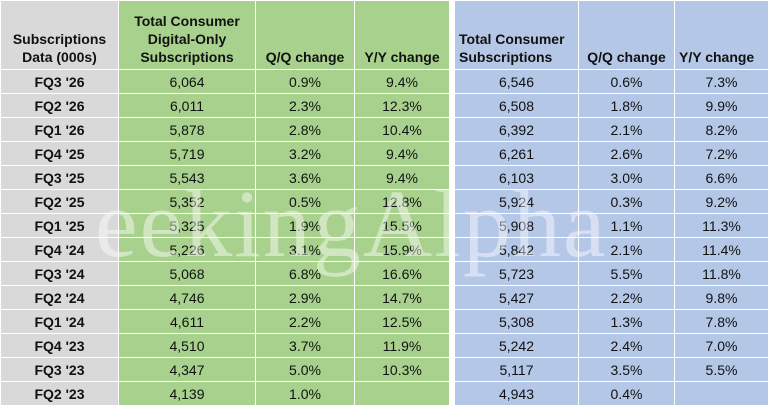  I want to click on row-quarter: FQ3 '26, so click(59, 81).